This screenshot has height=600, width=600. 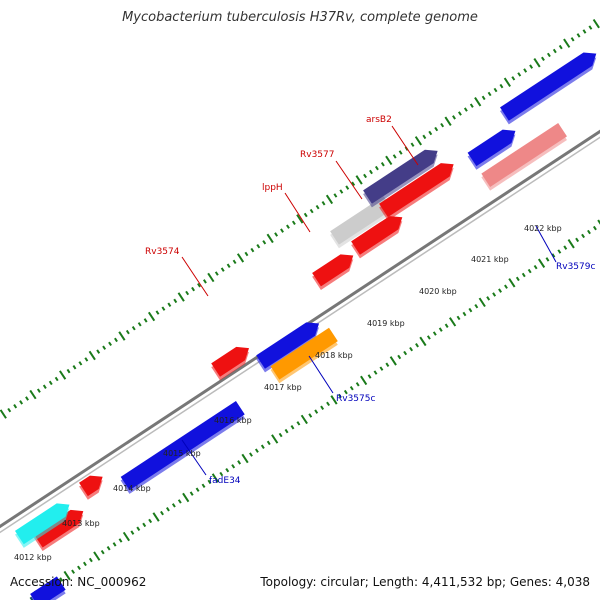 What do you see at coordinates (386, 323) in the screenshot?
I see `kbp-label: 4019 kbp` at bounding box center [386, 323].